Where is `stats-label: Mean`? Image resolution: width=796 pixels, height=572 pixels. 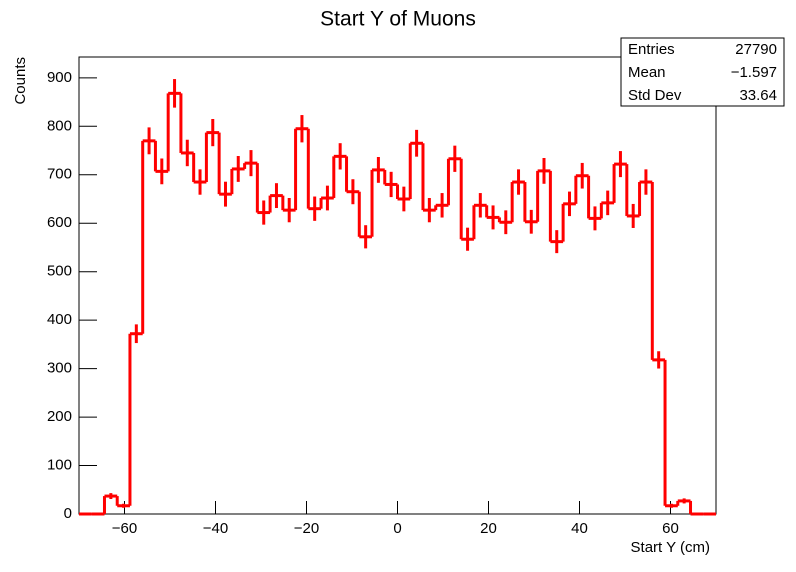 stats-label: Mean is located at coordinates (647, 72).